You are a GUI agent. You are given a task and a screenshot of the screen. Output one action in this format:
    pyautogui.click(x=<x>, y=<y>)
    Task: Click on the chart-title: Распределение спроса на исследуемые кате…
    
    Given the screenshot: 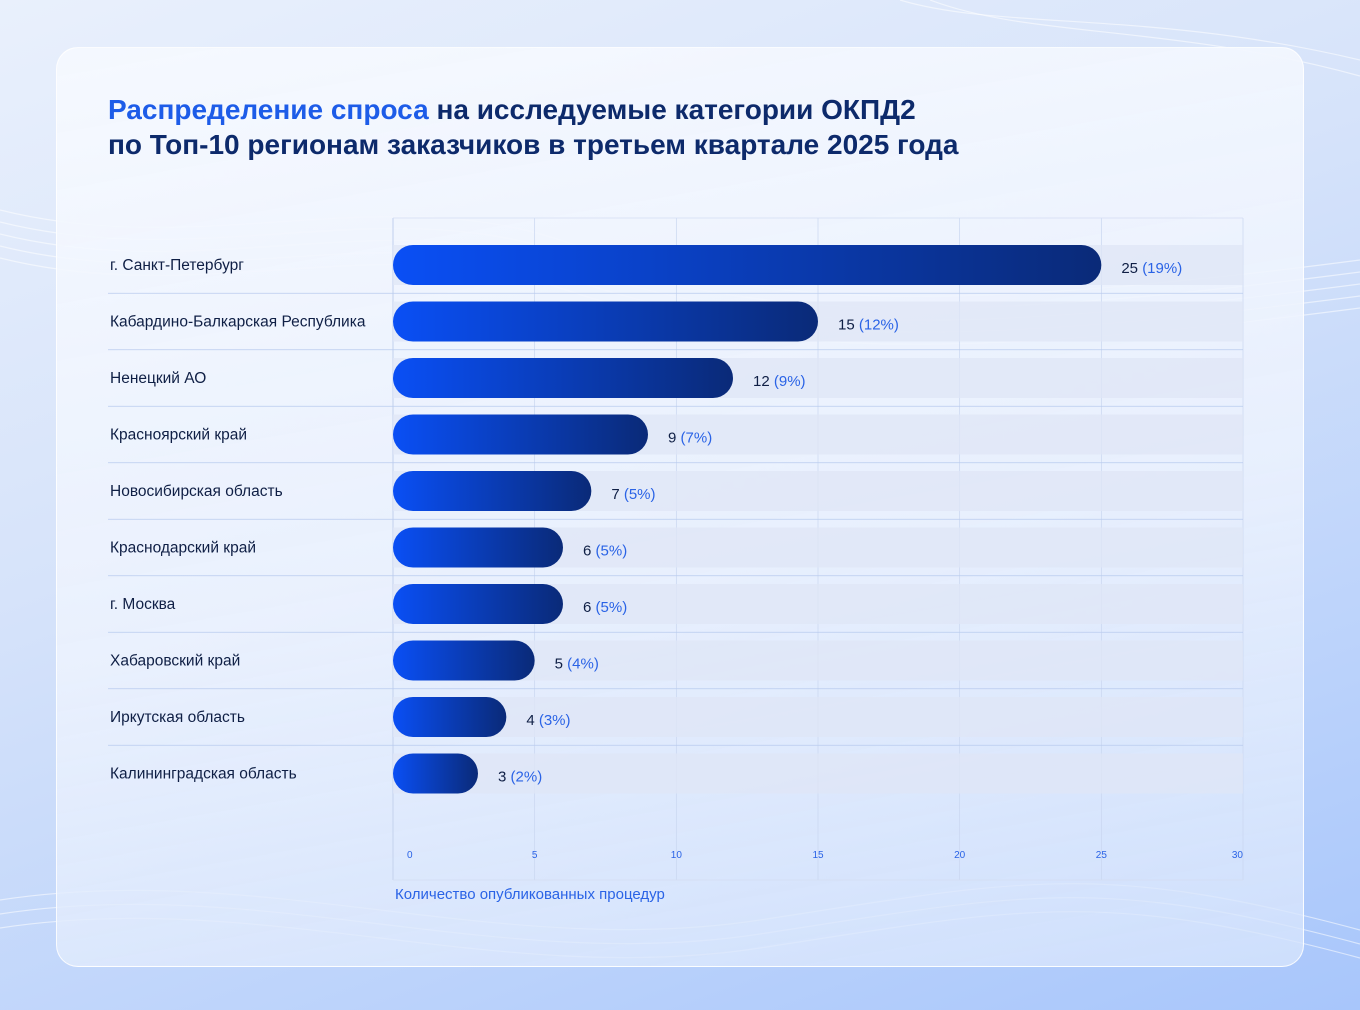 What is the action you would take?
    pyautogui.click(x=608, y=127)
    